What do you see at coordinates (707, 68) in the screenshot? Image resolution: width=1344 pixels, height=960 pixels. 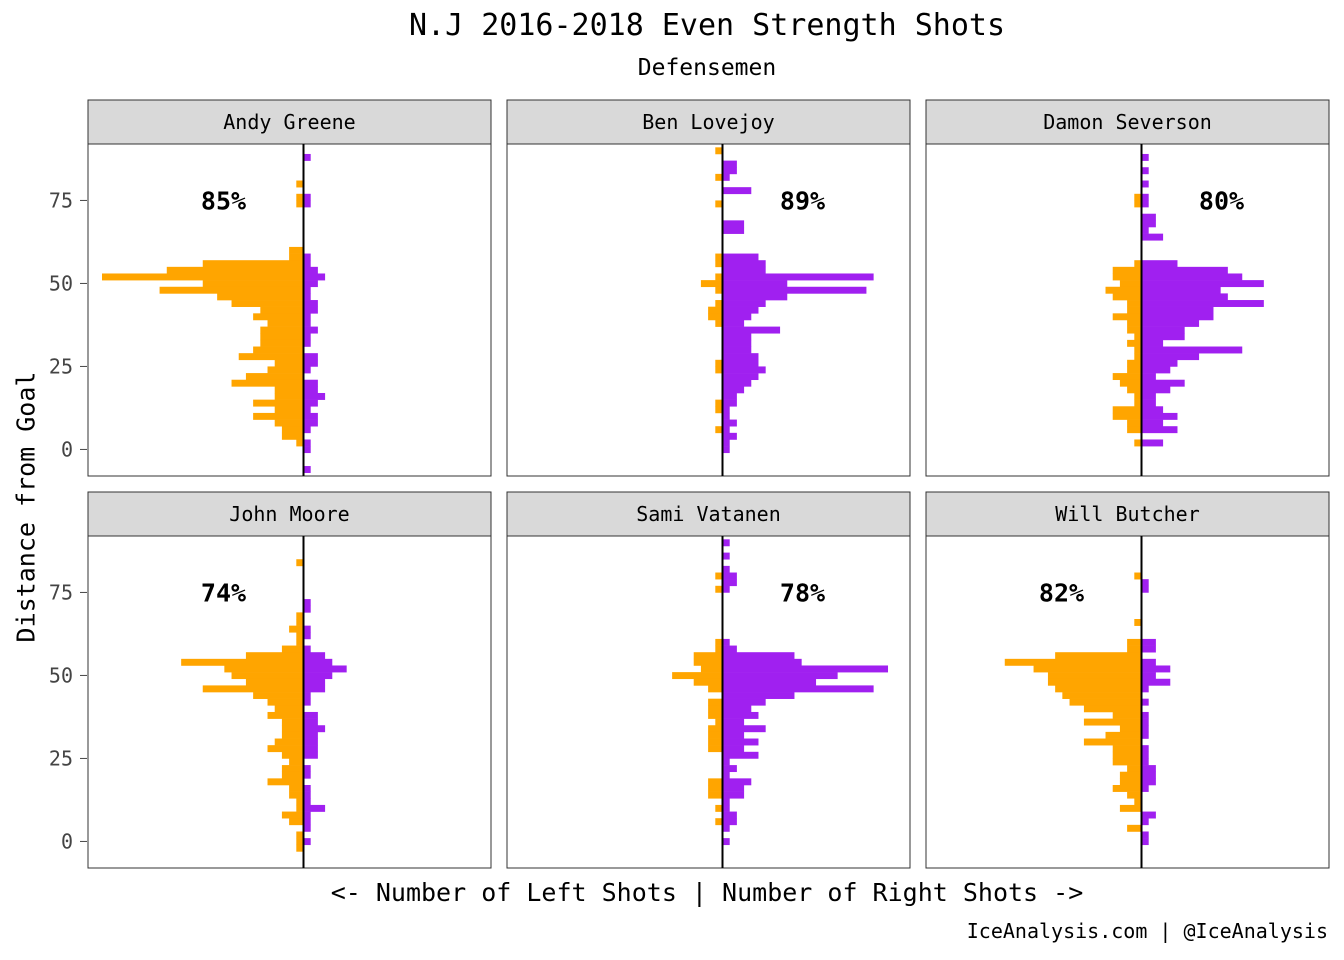 I see `chart-subtitle: Defensemen` at bounding box center [707, 68].